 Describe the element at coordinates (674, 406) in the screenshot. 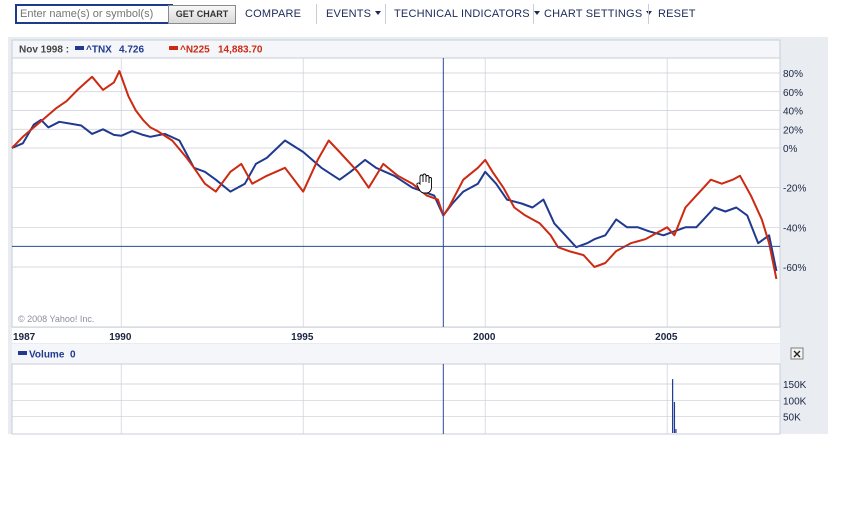

I see `volume-bars` at that location.